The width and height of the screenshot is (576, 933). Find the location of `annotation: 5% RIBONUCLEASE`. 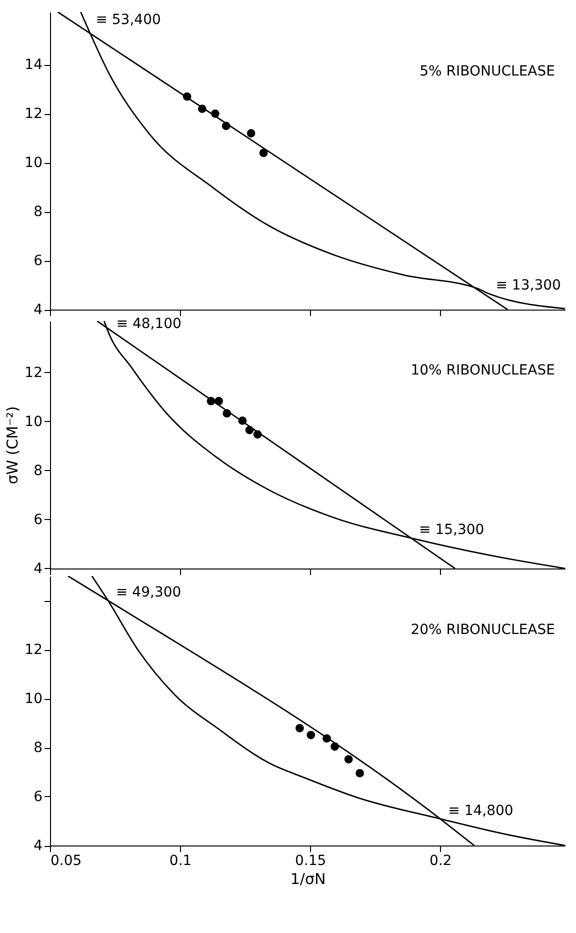

annotation: 5% RIBONUCLEASE is located at coordinates (487, 72).